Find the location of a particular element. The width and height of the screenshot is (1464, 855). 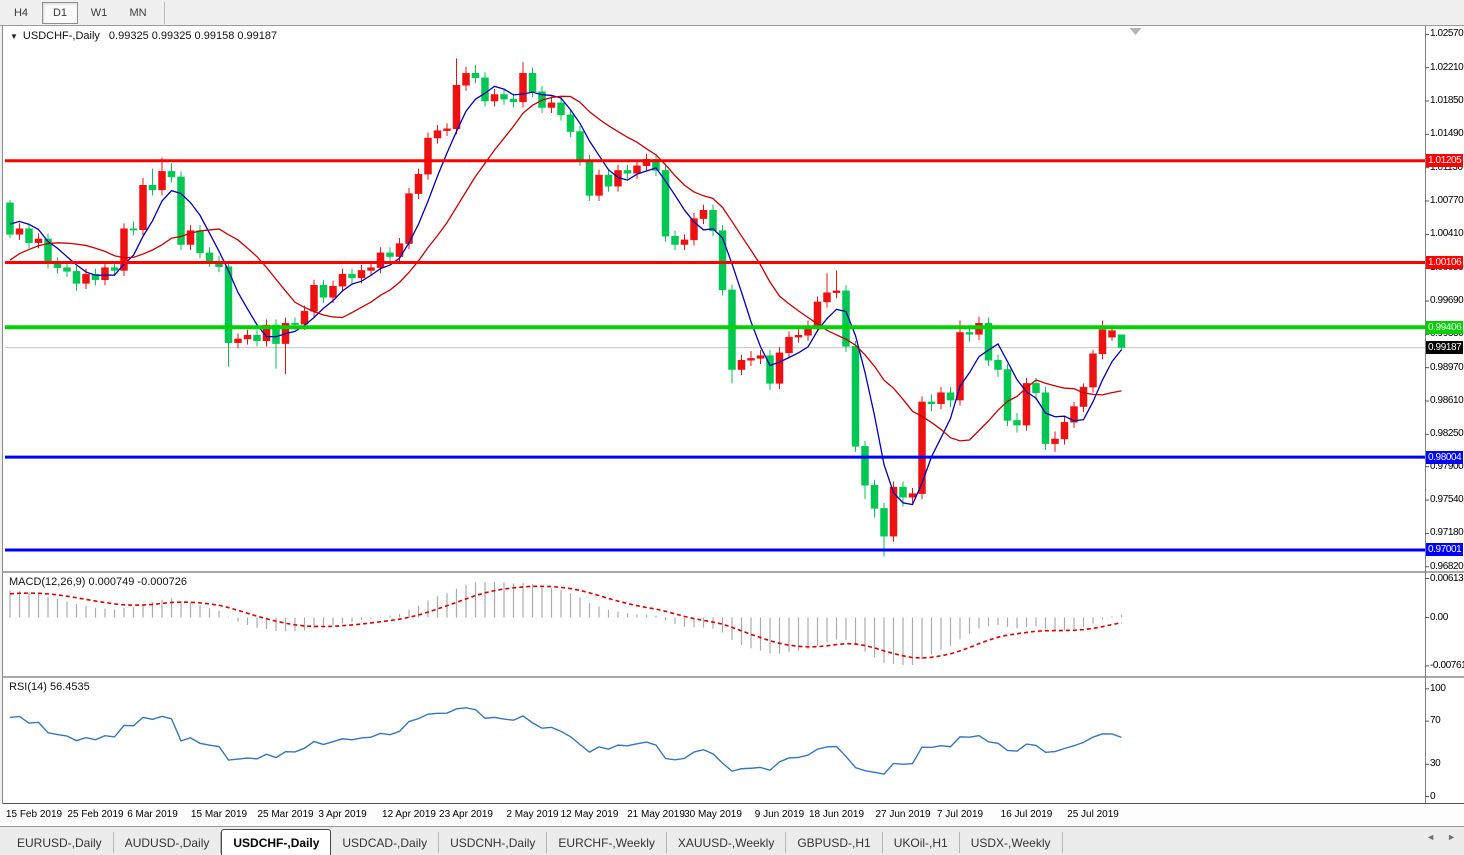

date-axis-label: 23 Apr 2019 is located at coordinates (466, 814).